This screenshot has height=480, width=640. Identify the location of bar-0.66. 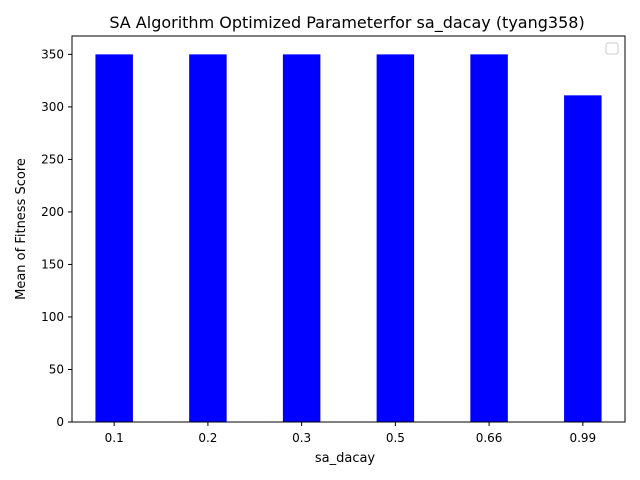
(489, 238).